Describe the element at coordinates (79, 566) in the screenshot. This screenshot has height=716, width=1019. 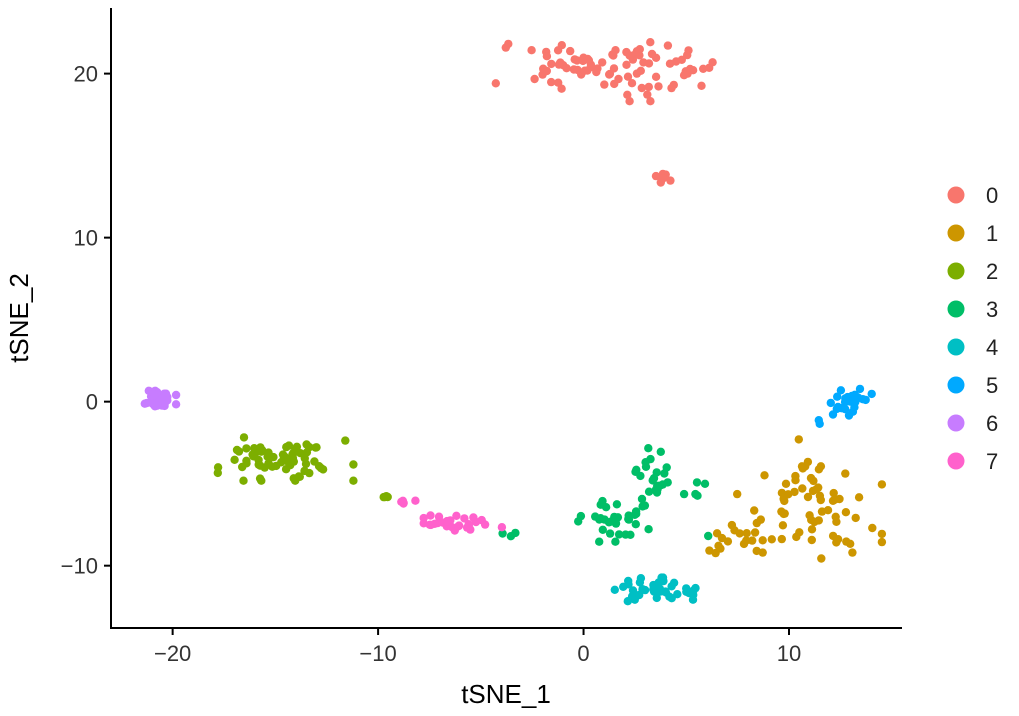
I see `y-tick-label: −10` at that location.